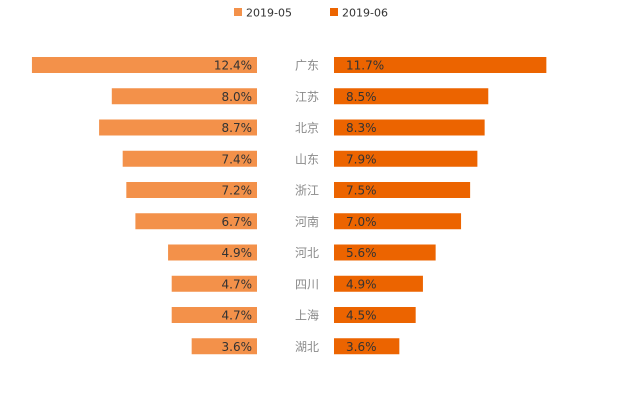 The width and height of the screenshot is (620, 413). I want to click on category-label-河北: 河北, so click(307, 253).